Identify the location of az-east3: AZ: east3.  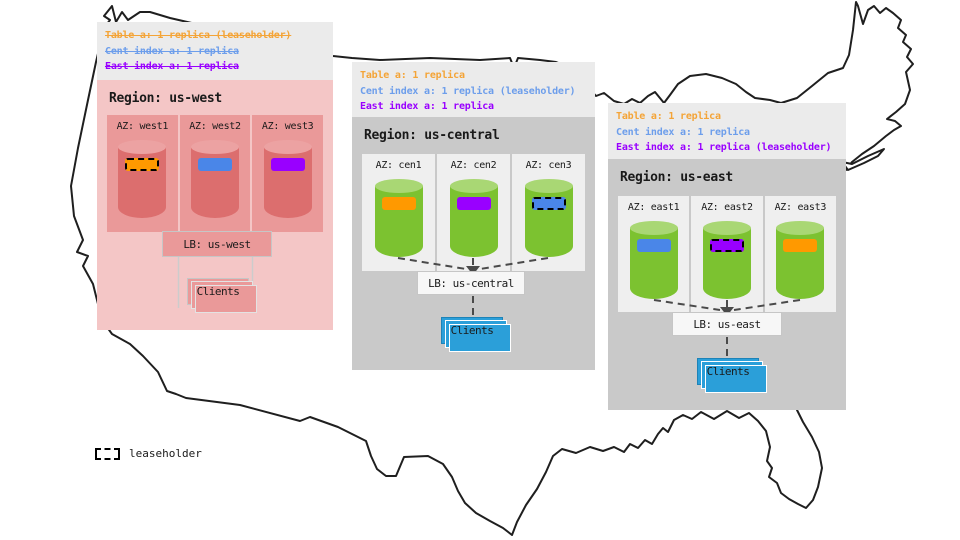
(800, 254).